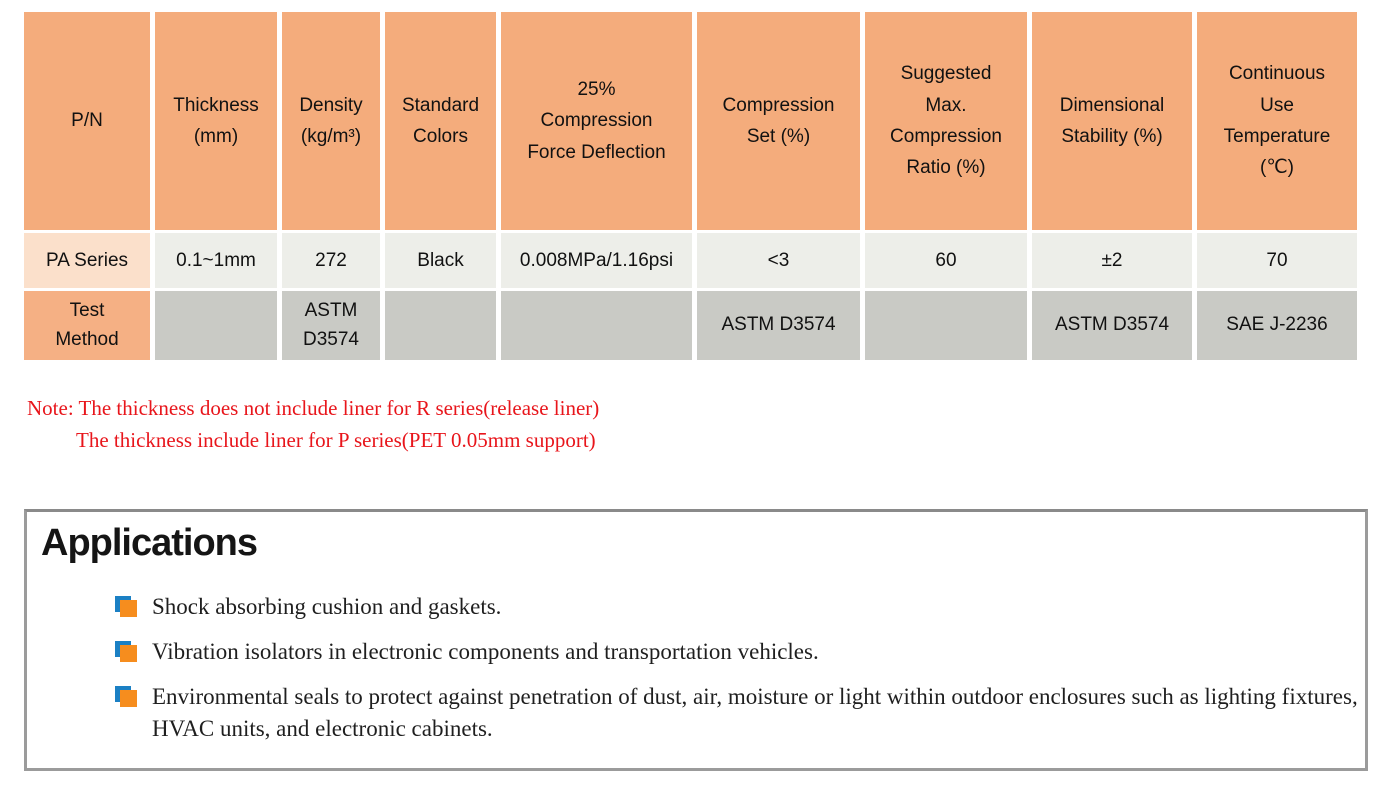 The image size is (1394, 799). Describe the element at coordinates (331, 260) in the screenshot. I see `value-density: 272` at that location.